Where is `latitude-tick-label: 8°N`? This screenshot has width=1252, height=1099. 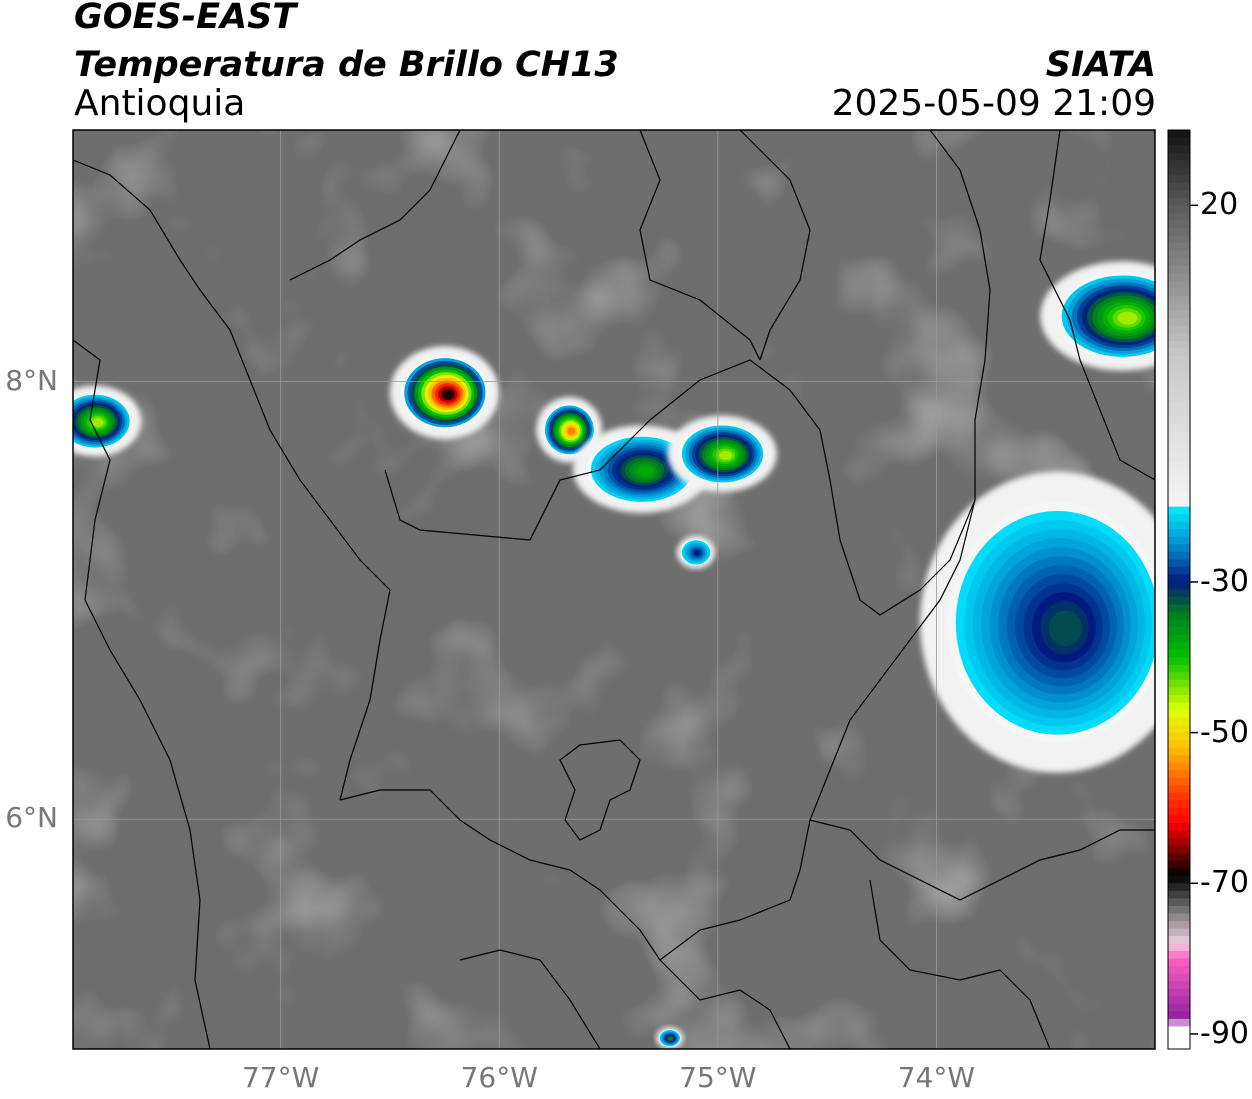 latitude-tick-label: 8°N is located at coordinates (31, 380).